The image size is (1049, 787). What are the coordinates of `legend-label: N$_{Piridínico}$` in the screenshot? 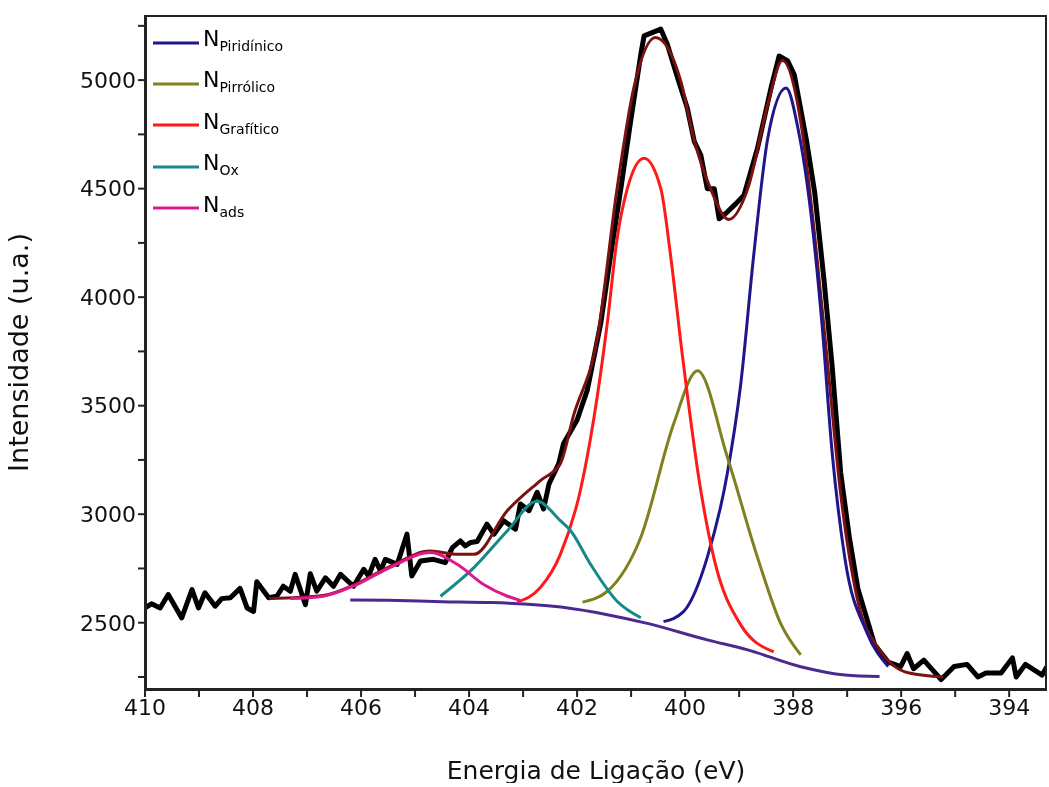 It's located at (243, 41).